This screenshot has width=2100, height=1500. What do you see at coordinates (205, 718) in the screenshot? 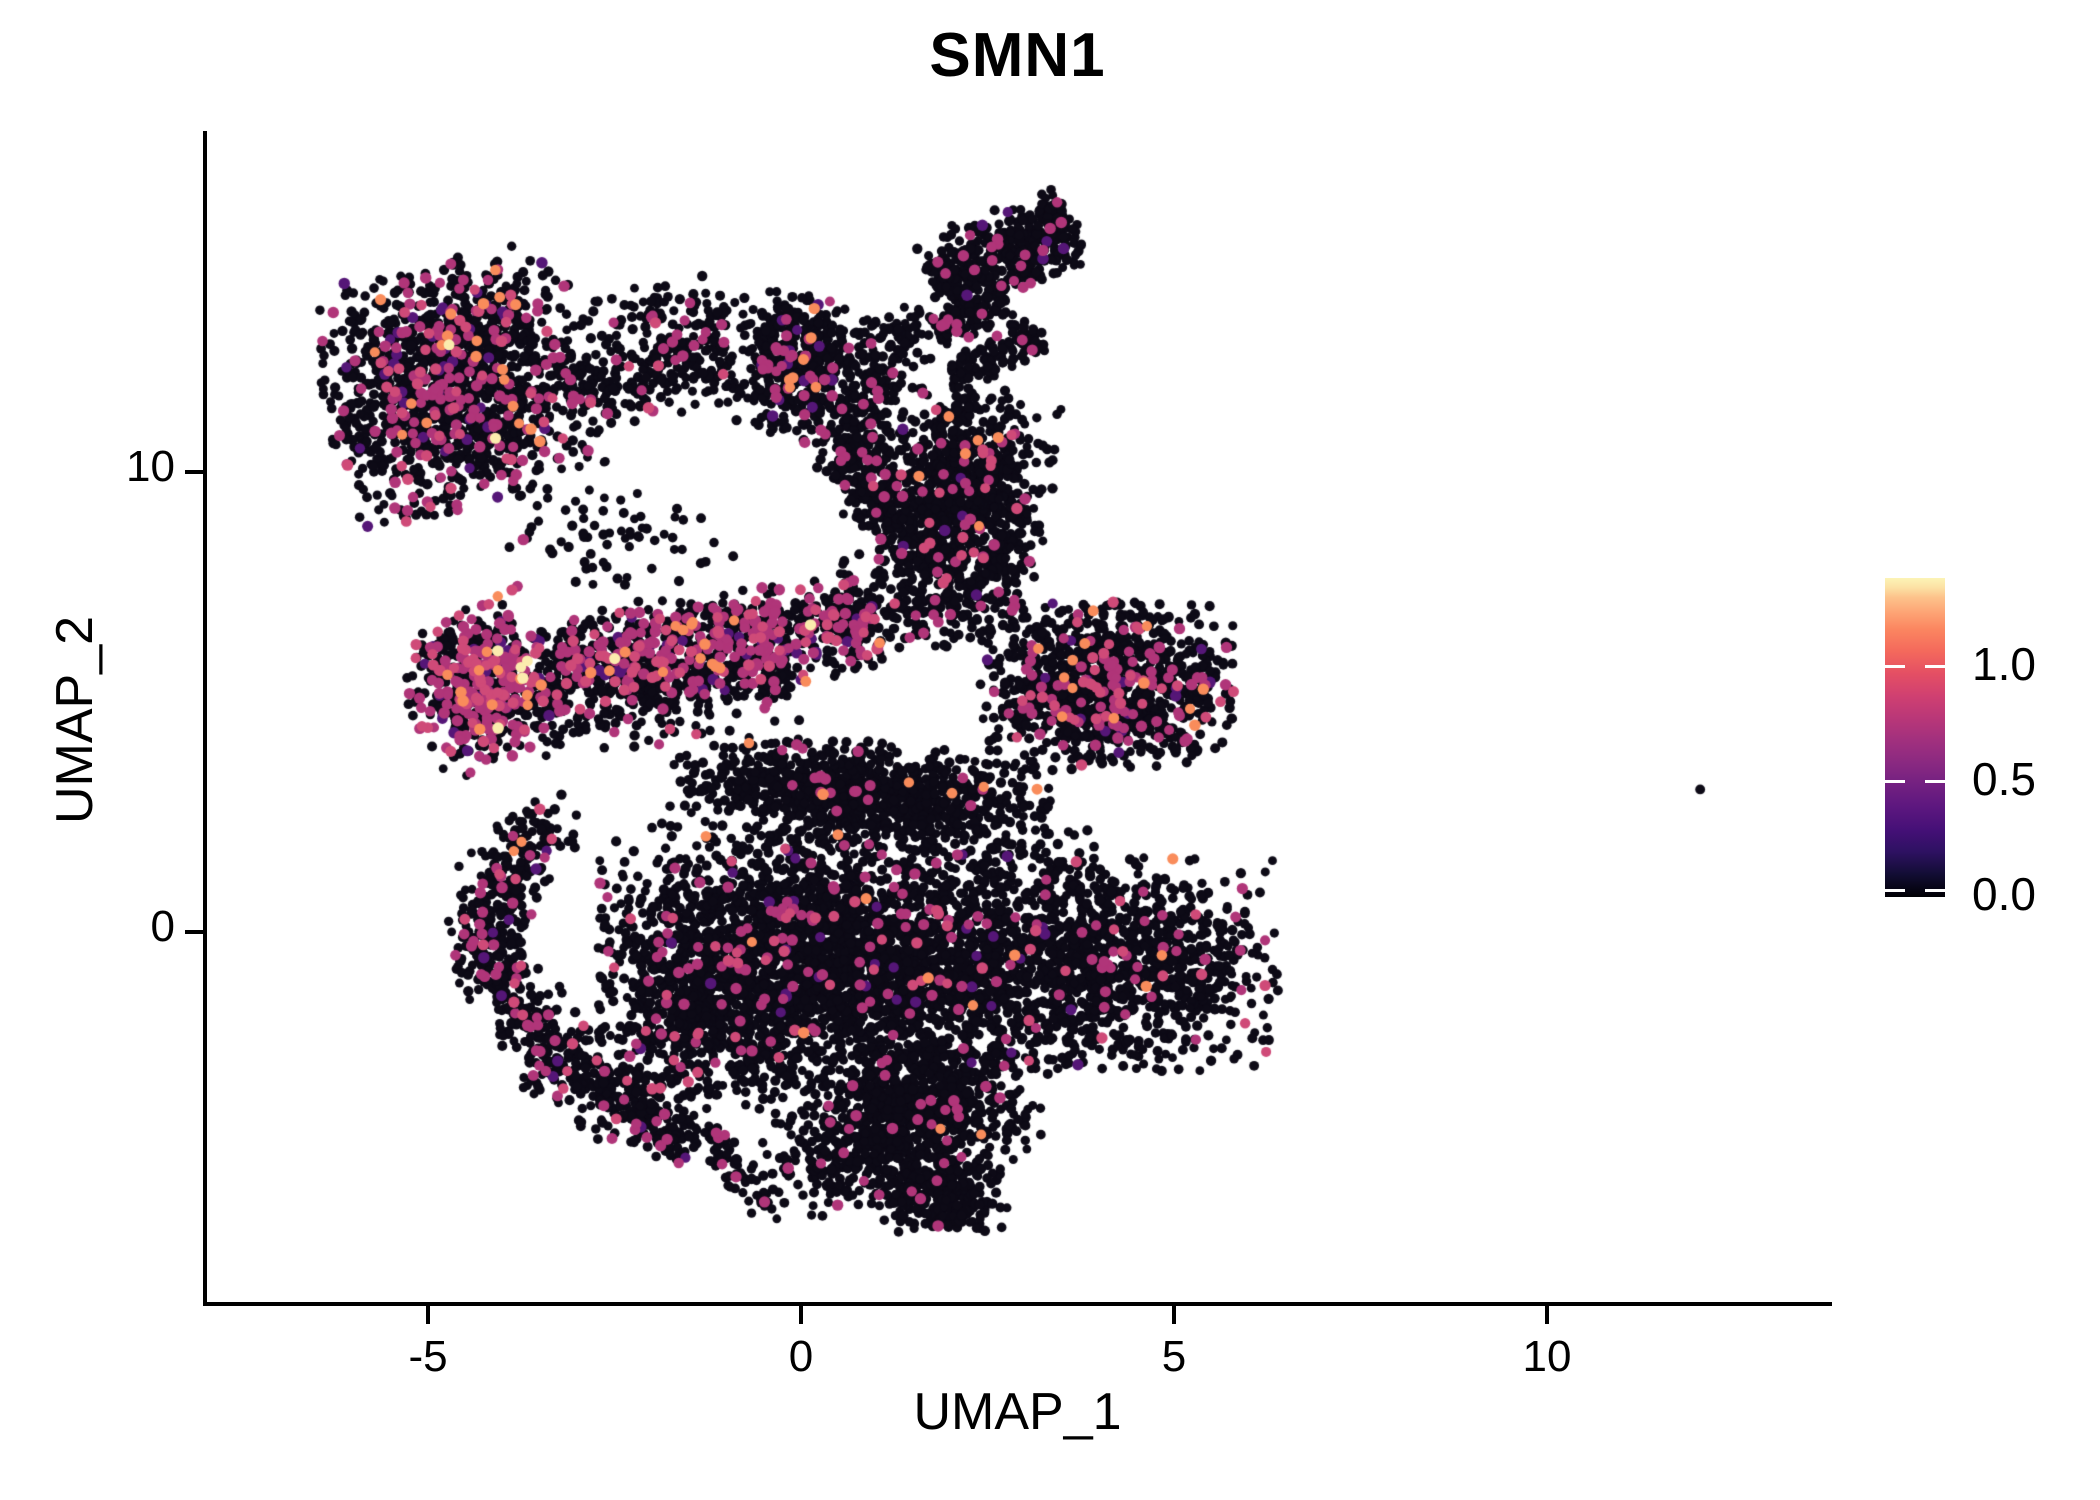
I see `y-axis-line` at bounding box center [205, 718].